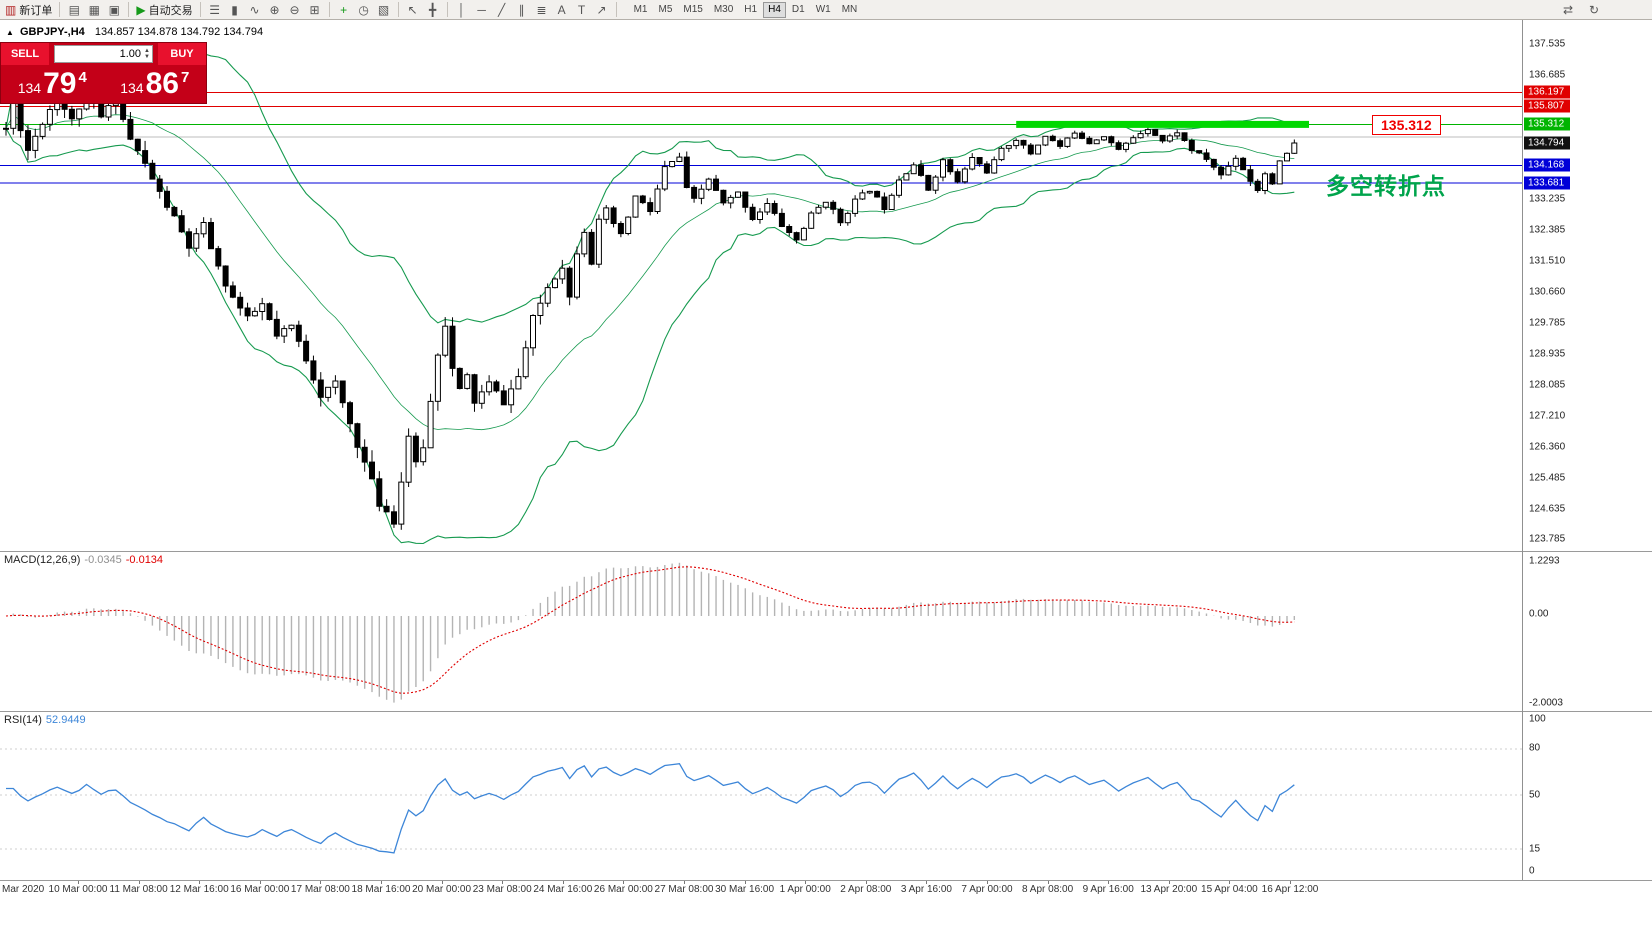 This screenshot has height=945, width=1652. What do you see at coordinates (162, 83) in the screenshot?
I see `buy-price-big: 86` at bounding box center [162, 83].